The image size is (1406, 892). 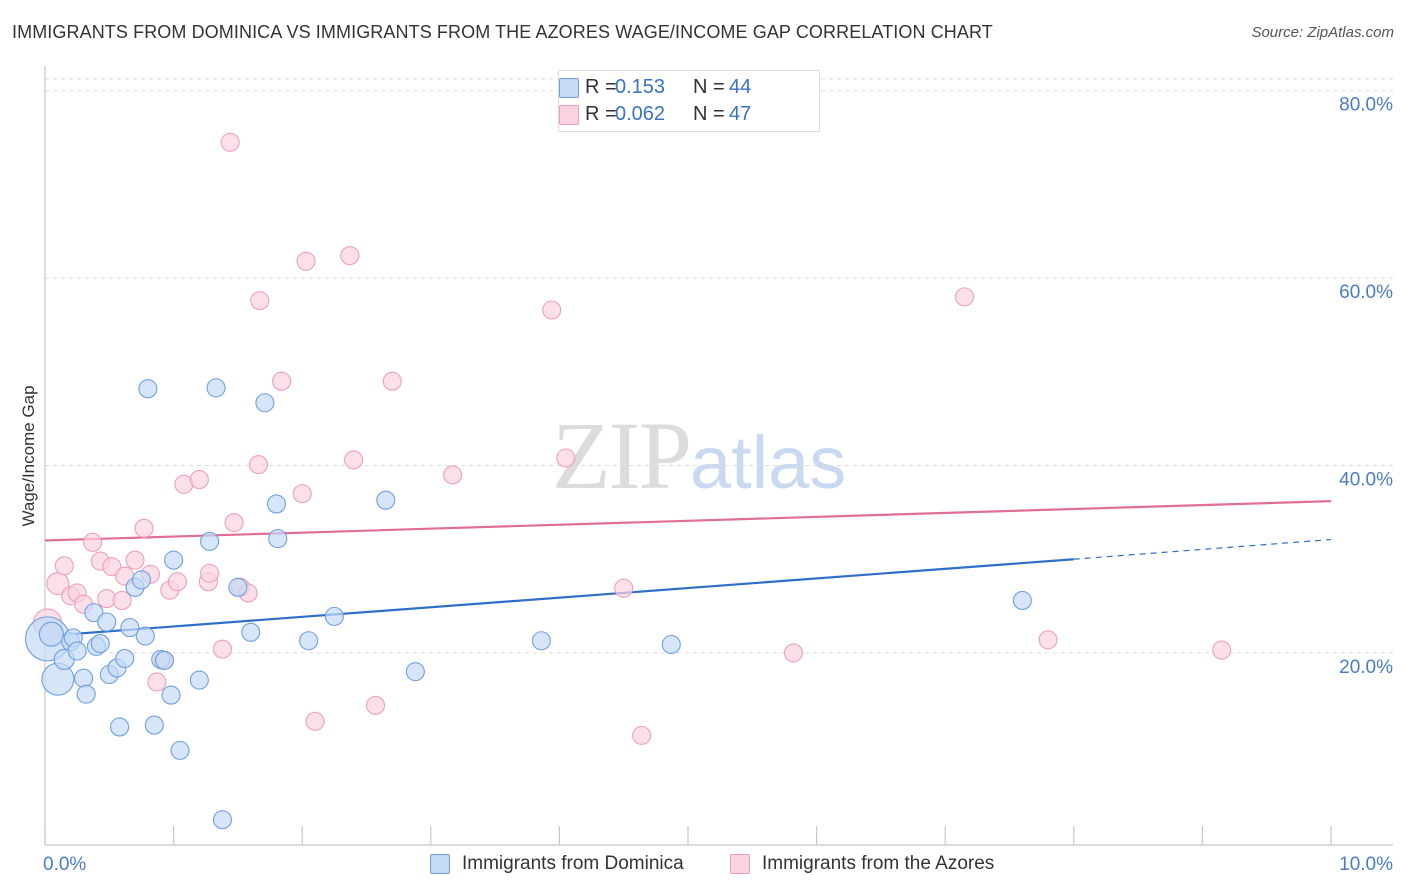 I want to click on source-credit: Source: ZipAtlas.com, so click(x=1322, y=32).